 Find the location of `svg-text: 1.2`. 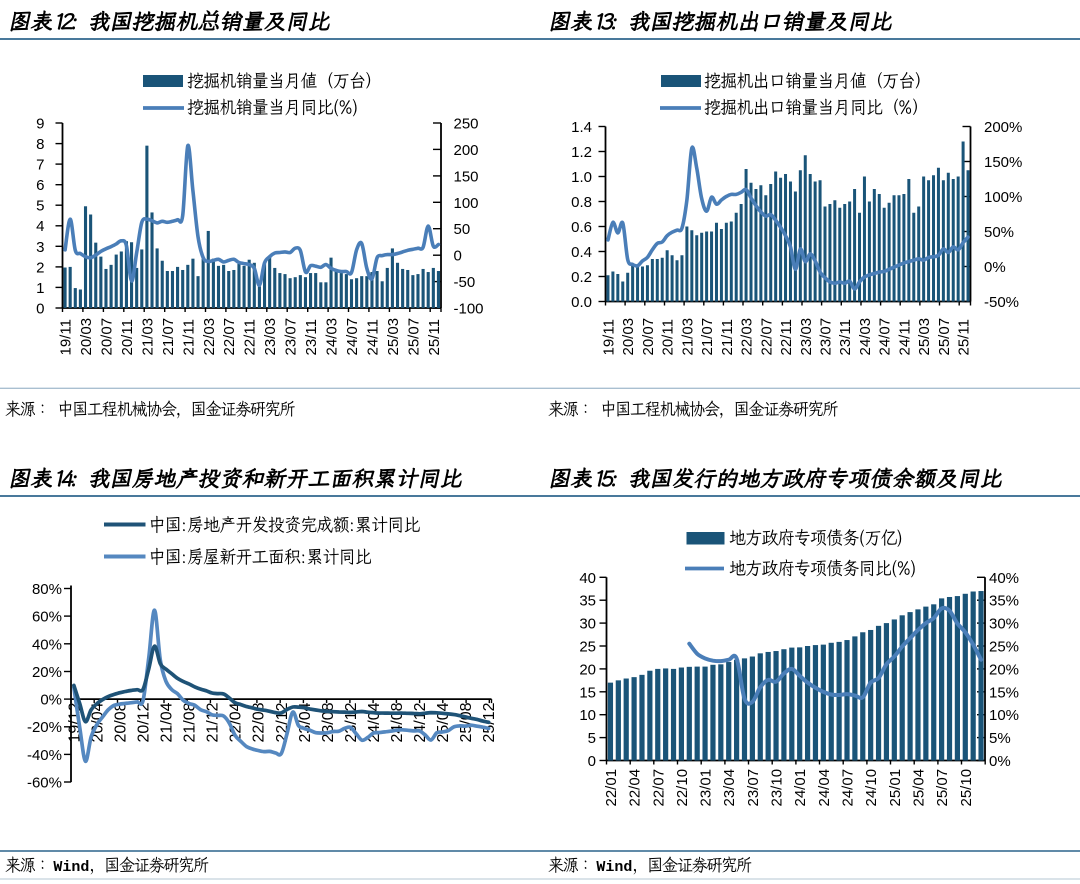

svg-text: 1.2 is located at coordinates (581, 152).